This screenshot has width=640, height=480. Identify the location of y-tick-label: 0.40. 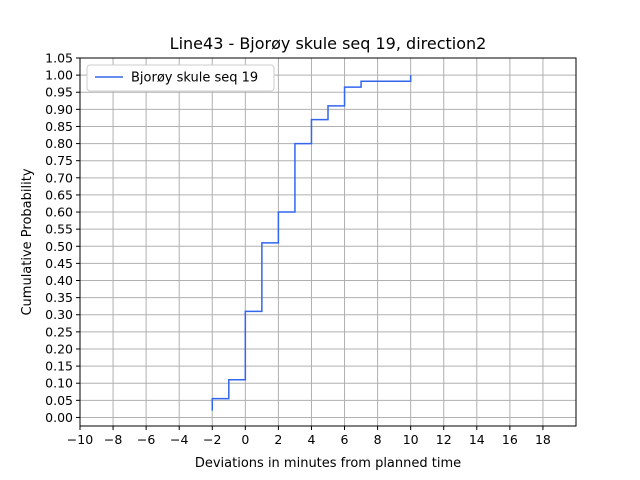
(59, 280).